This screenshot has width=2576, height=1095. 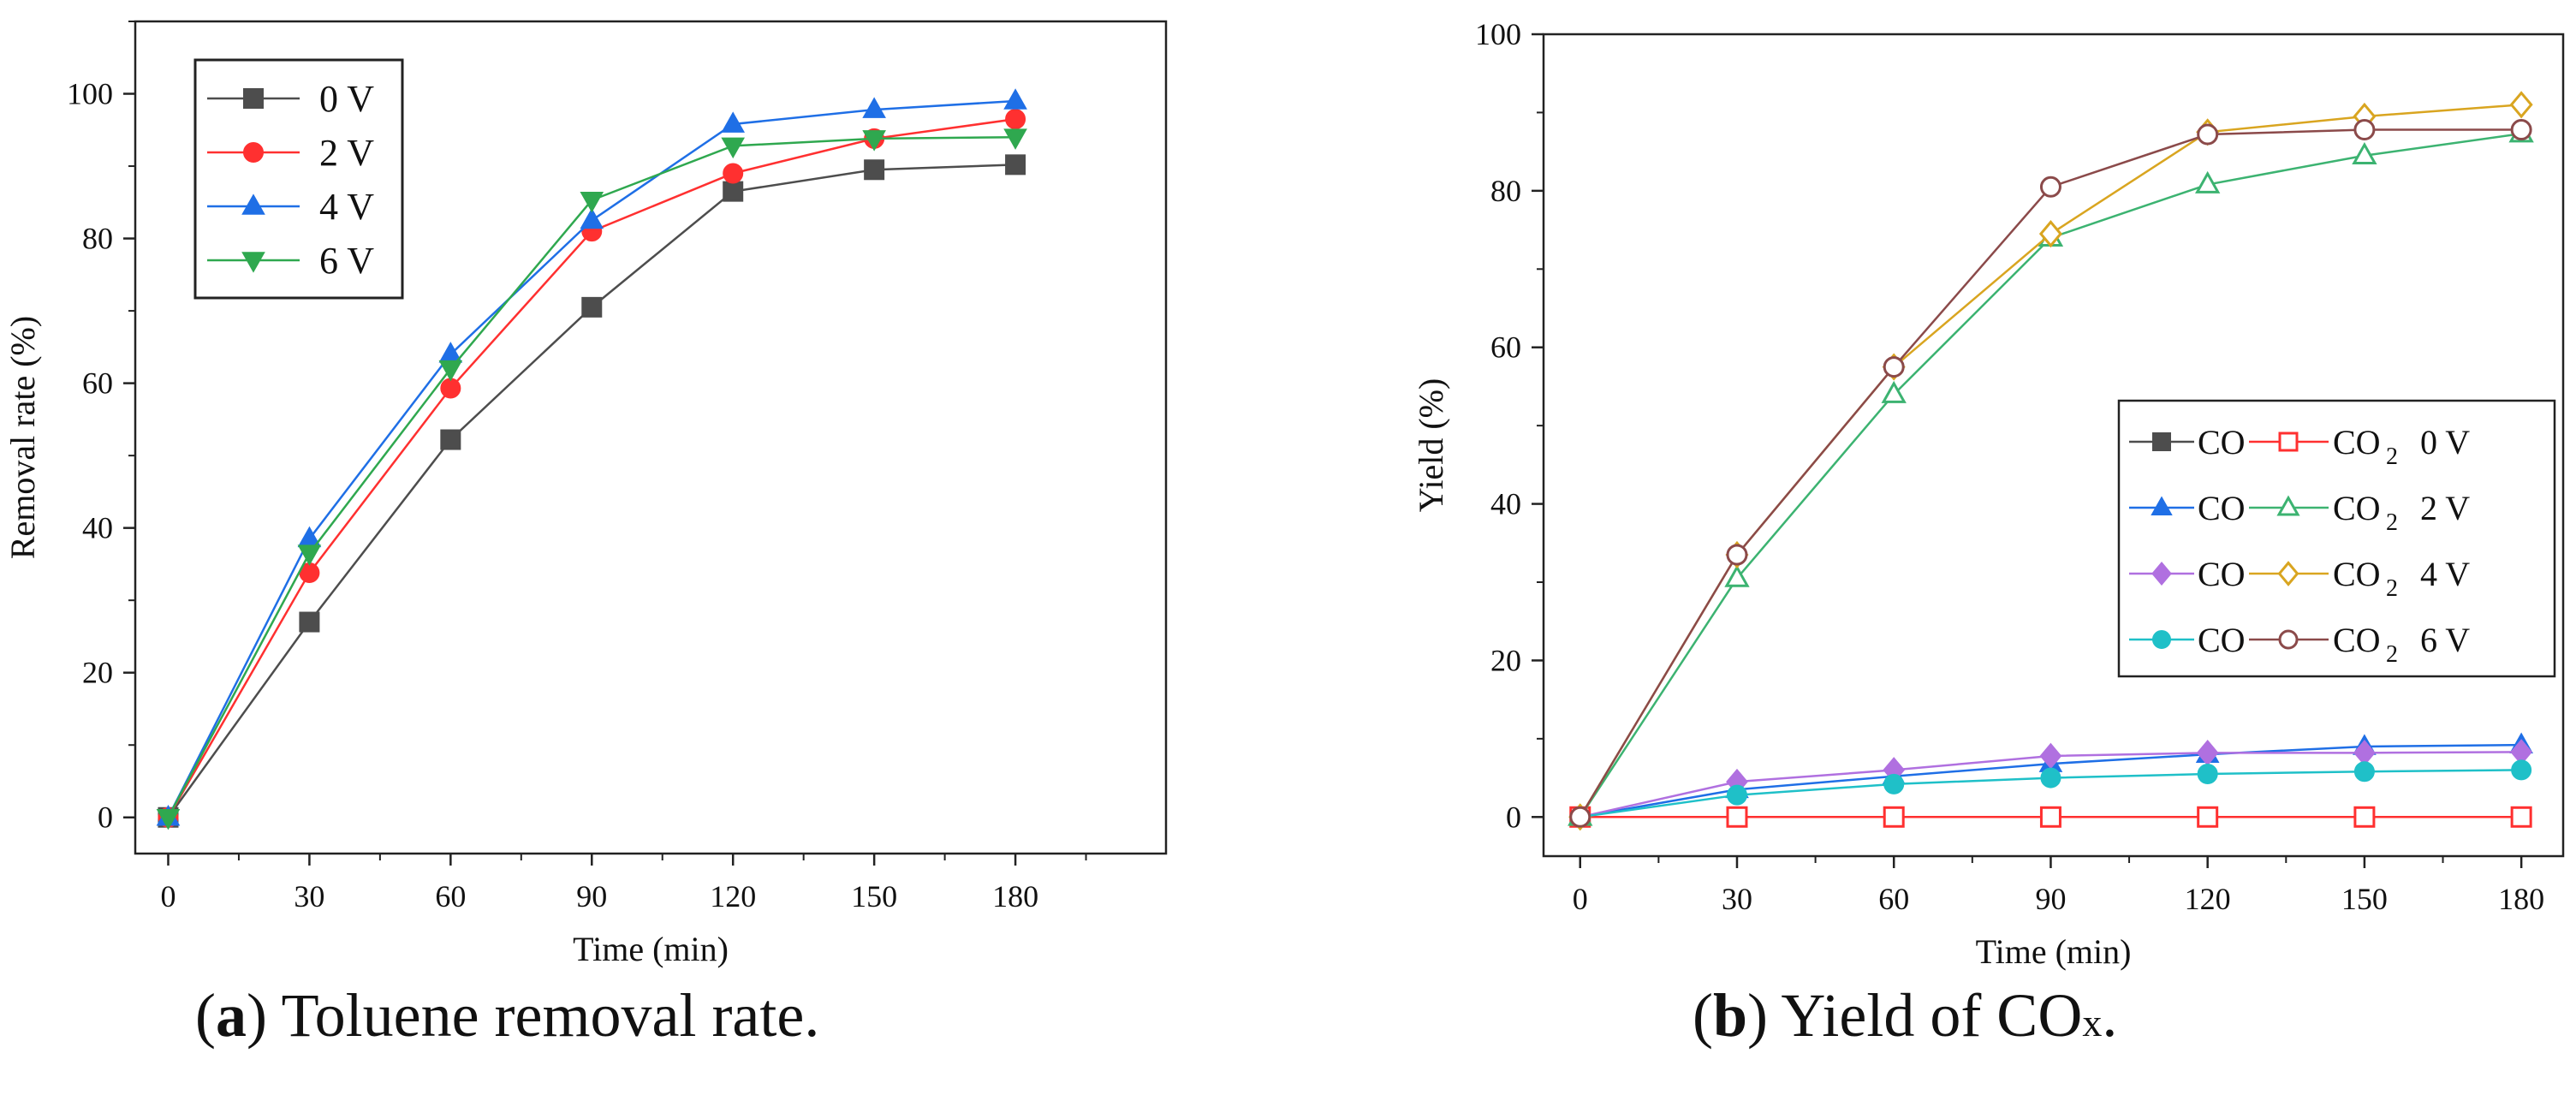 What do you see at coordinates (507, 1015) in the screenshot?
I see `caption-a: (a) Toluene removal rate.` at bounding box center [507, 1015].